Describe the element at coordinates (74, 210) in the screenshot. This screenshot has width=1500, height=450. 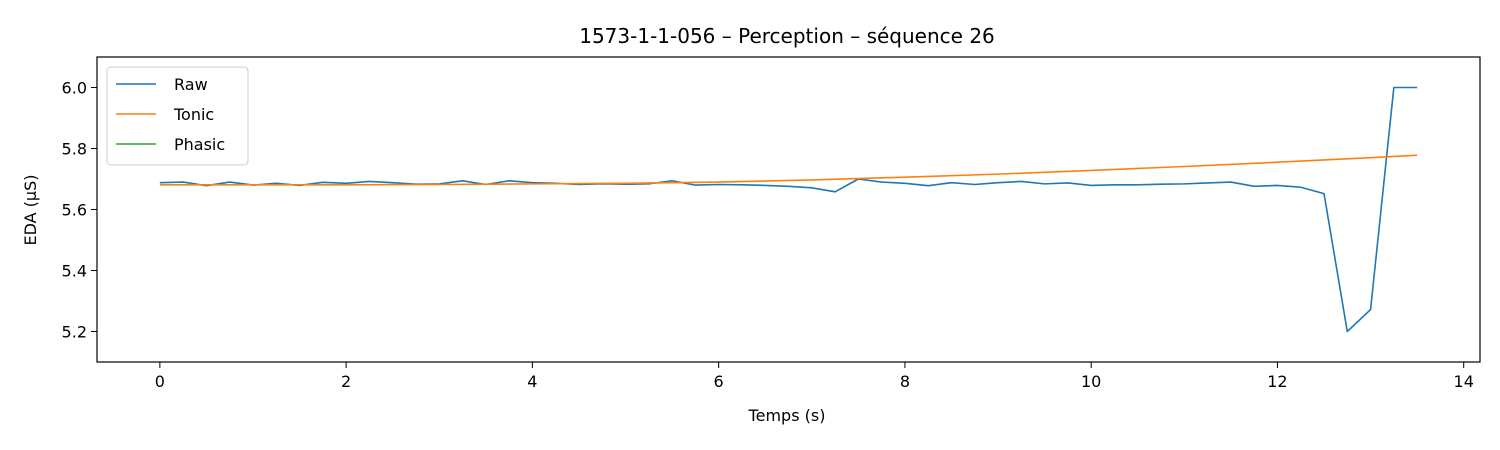
I see `y-tick-label: 5.6` at that location.